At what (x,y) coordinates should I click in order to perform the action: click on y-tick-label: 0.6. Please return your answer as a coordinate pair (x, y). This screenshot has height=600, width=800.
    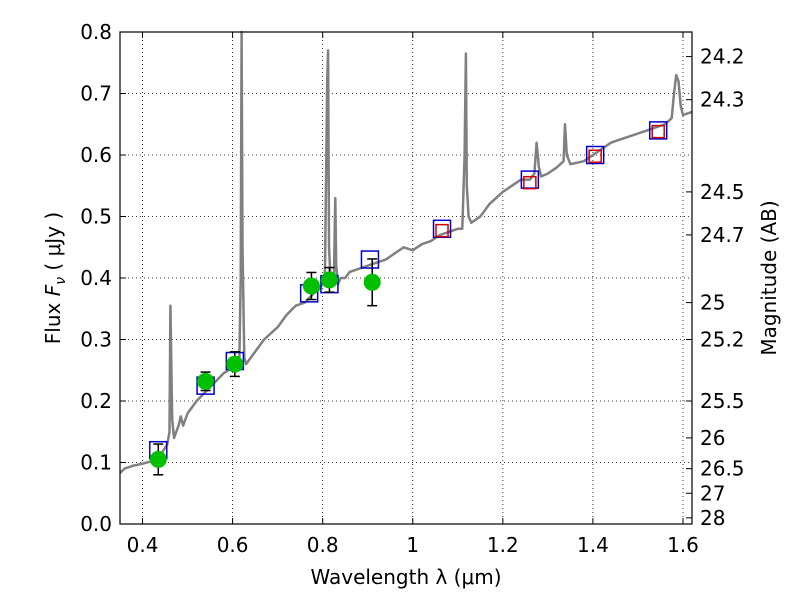
    Looking at the image, I should click on (96, 155).